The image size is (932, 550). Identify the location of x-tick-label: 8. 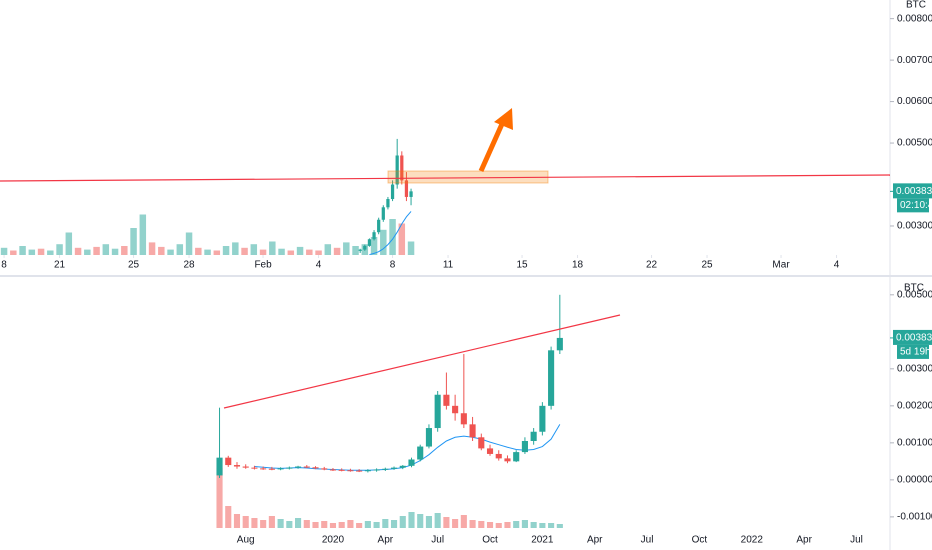
(393, 265).